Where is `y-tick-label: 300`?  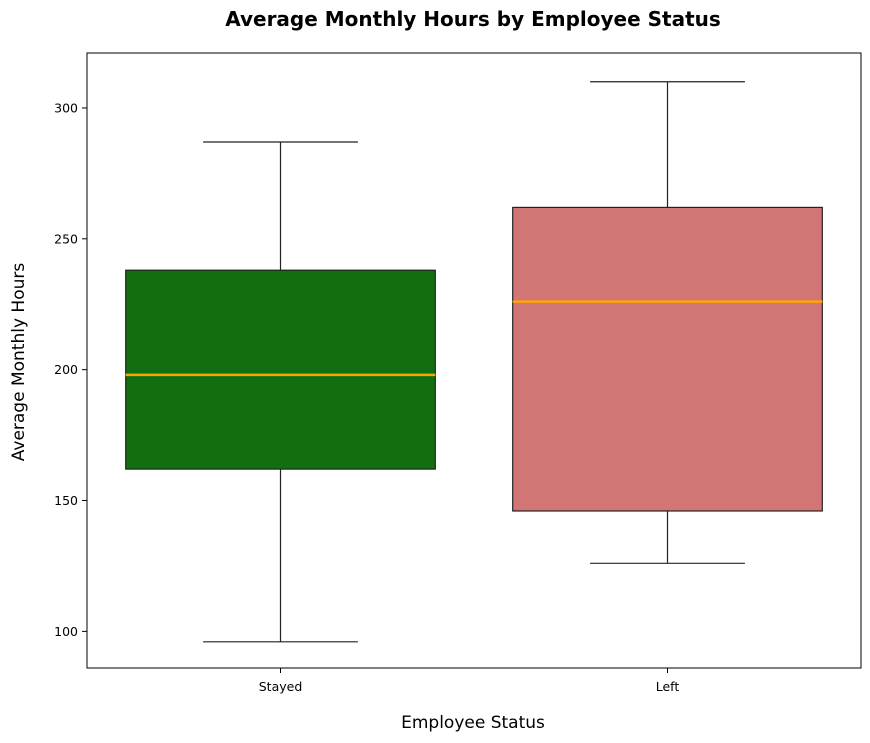
y-tick-label: 300 is located at coordinates (66, 107).